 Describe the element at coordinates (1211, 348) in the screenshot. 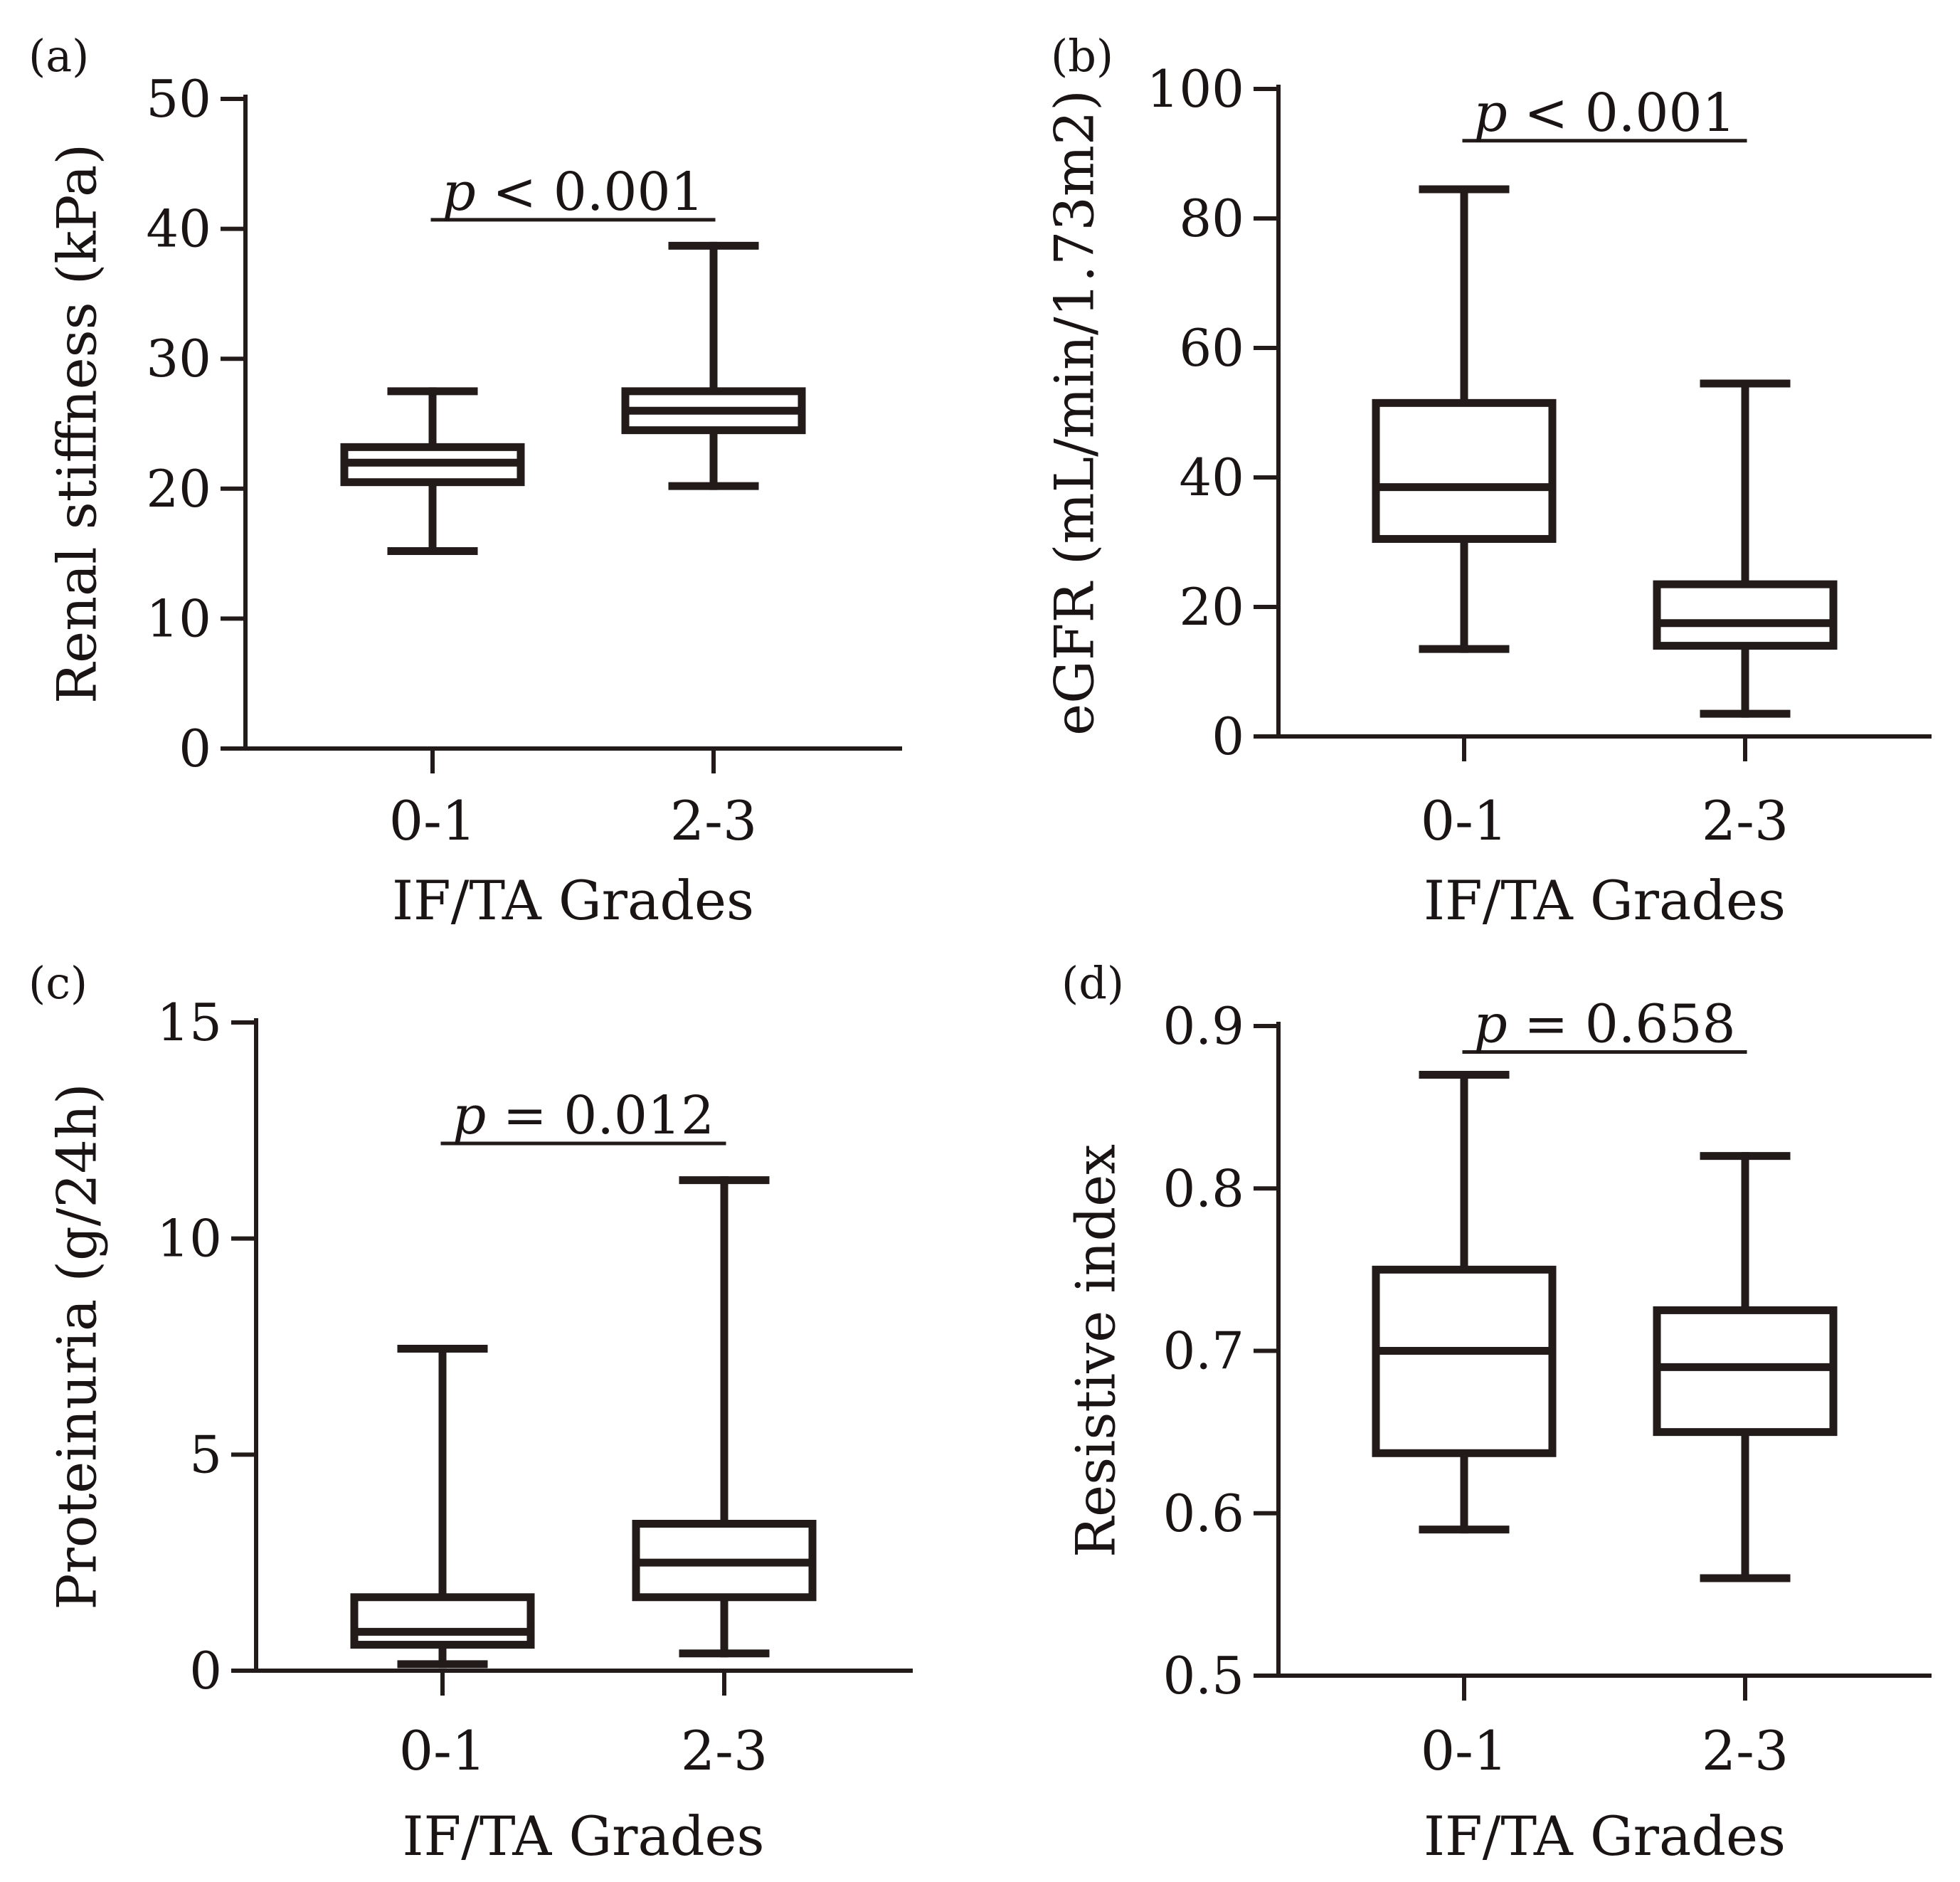

I see `y-tick-label: 60` at that location.